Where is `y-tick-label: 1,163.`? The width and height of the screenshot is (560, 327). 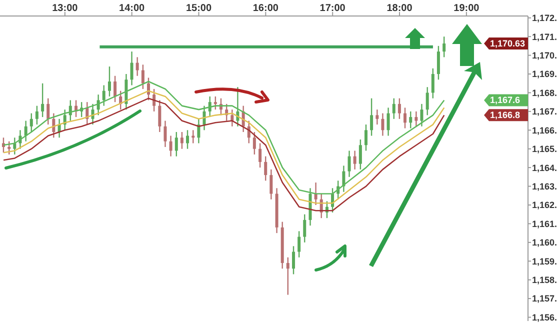 y-tick-label: 1,163. is located at coordinates (545, 186).